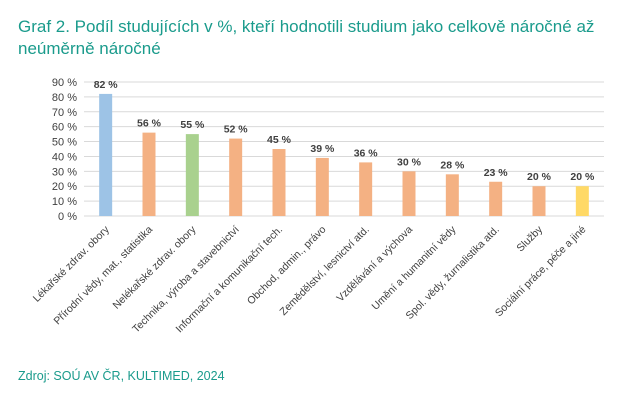 The height and width of the screenshot is (401, 624). I want to click on bar-value-label: 23 %, so click(496, 173).